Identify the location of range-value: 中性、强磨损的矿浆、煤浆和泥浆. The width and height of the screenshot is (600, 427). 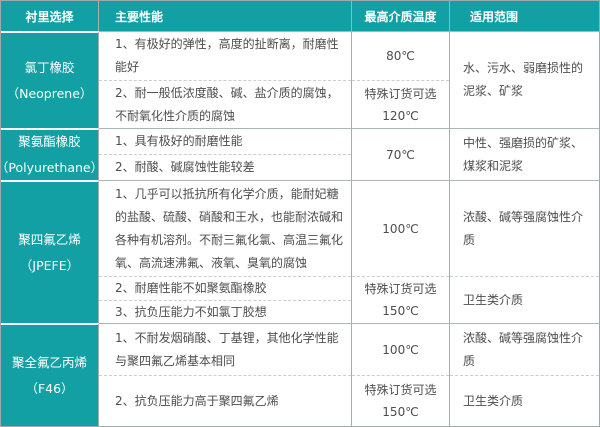
(523, 154).